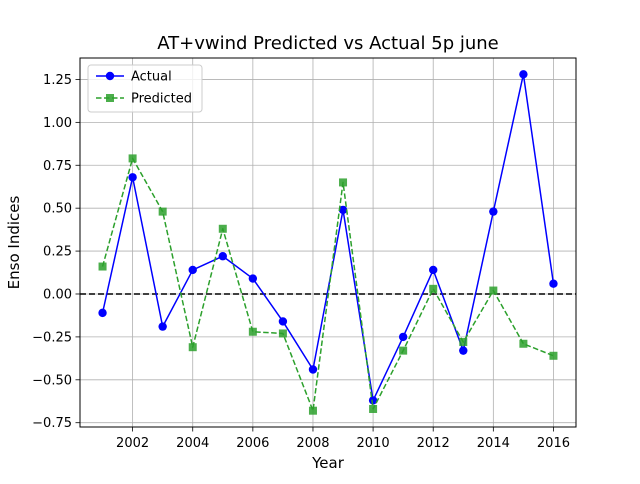 The width and height of the screenshot is (640, 484). Describe the element at coordinates (433, 443) in the screenshot. I see `x-tick-label: 2012` at that location.